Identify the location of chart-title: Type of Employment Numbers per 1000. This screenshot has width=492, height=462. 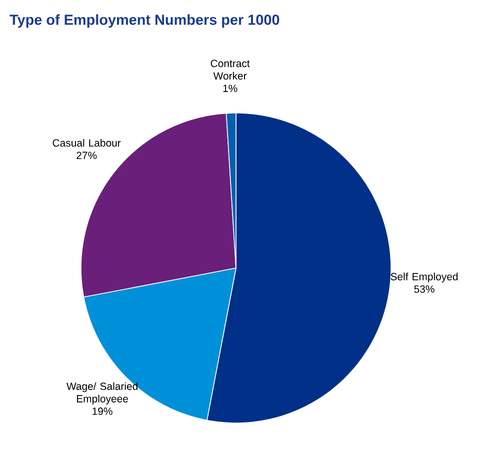
(145, 21).